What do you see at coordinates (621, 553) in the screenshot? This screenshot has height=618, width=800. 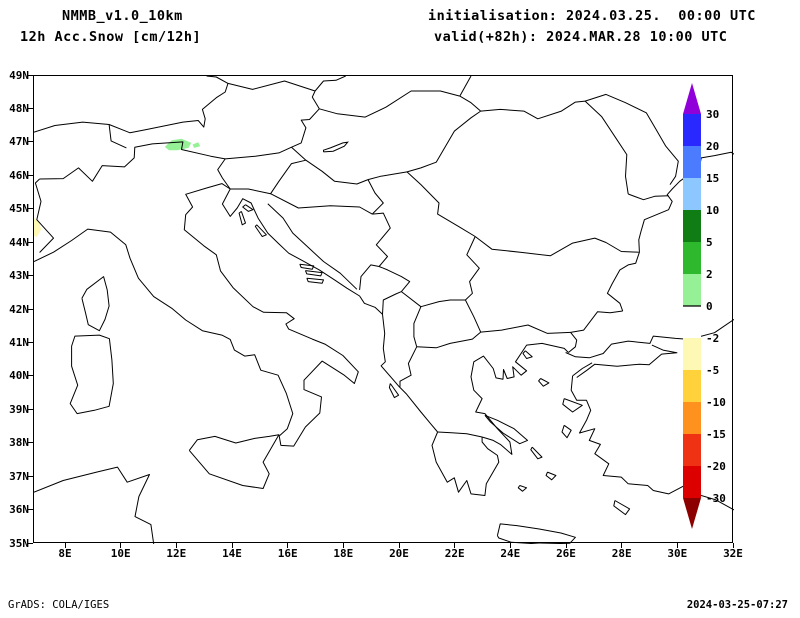 I see `lon-tick-label: 28E` at bounding box center [621, 553].